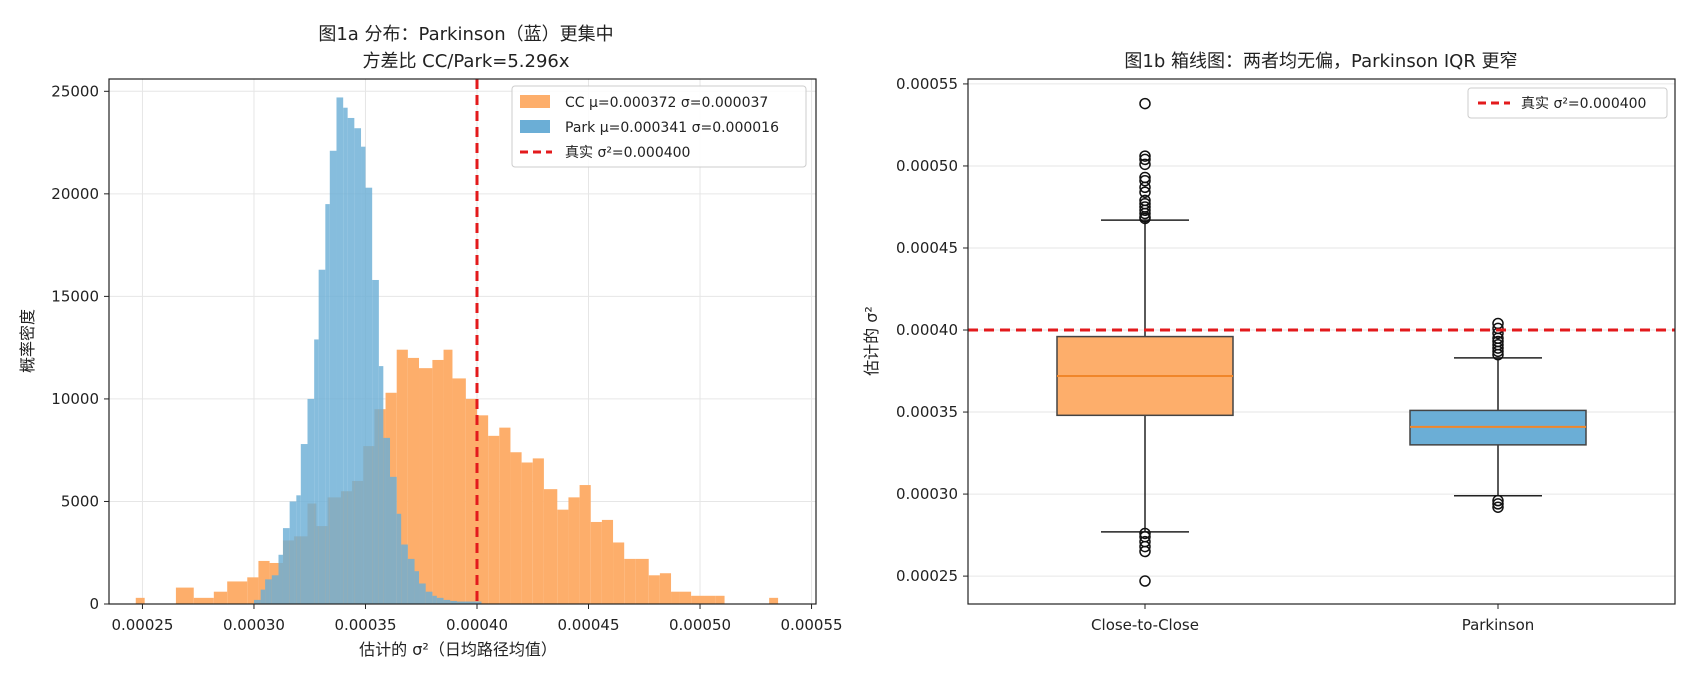  Describe the element at coordinates (666, 103) in the screenshot. I see `hist-legend-label-cc: CC μ=0.000372 σ=0.000037` at that location.